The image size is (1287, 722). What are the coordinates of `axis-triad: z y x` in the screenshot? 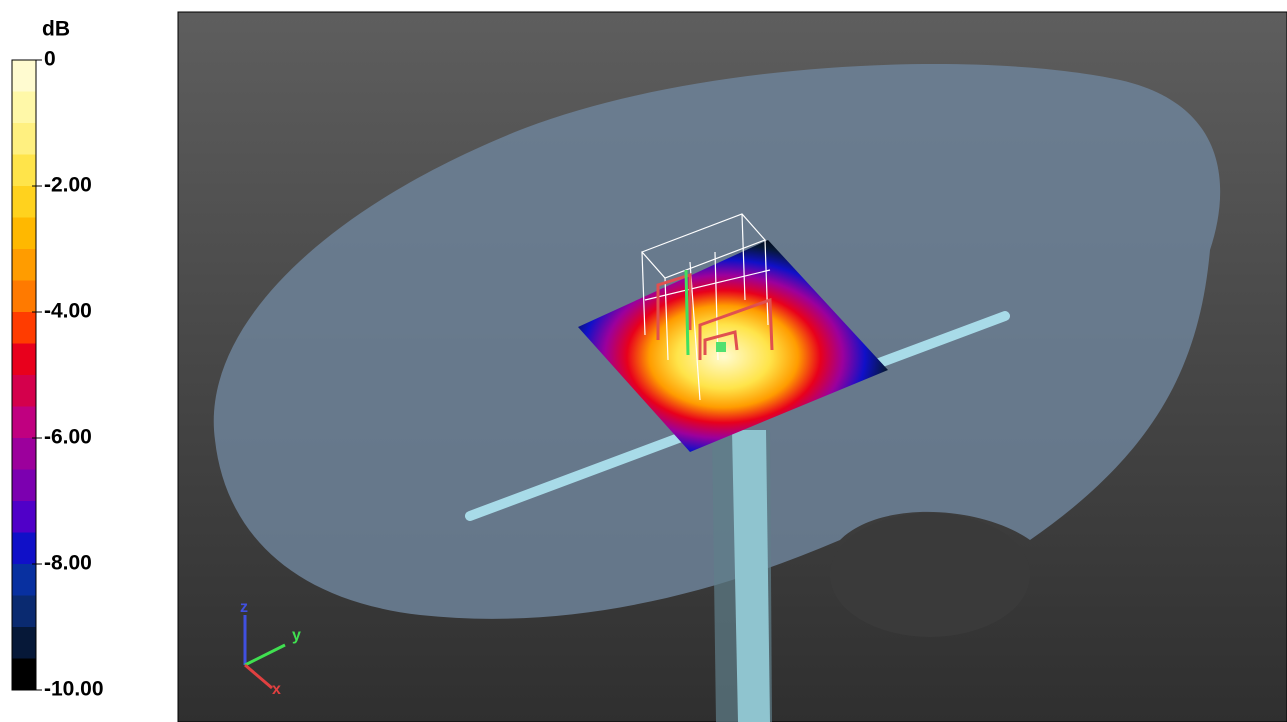 It's located at (270, 648).